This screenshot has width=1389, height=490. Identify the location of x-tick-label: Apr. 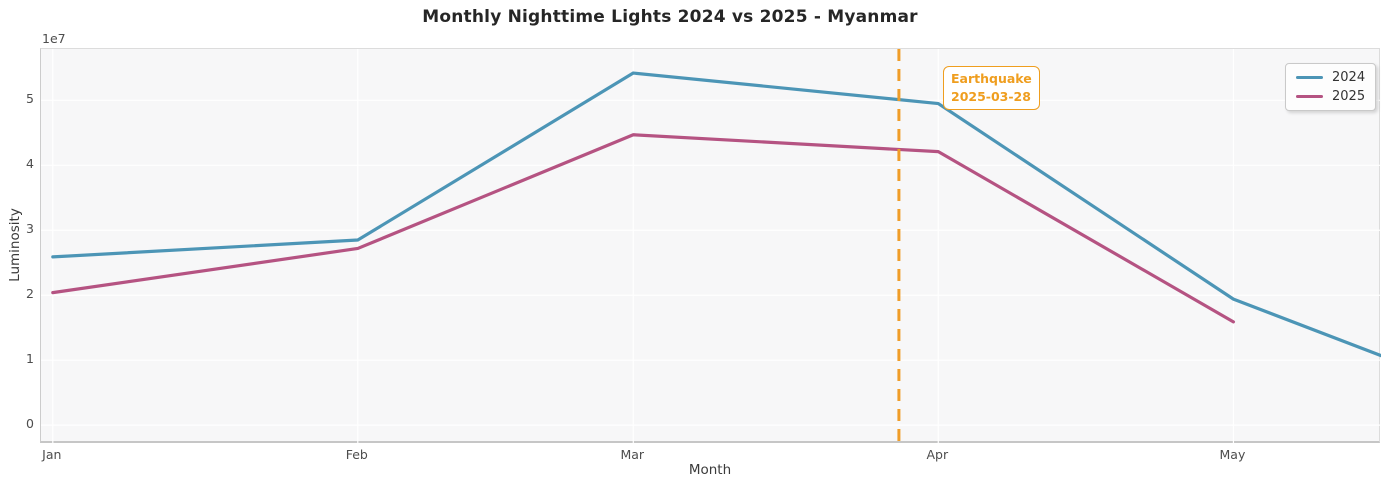
(937, 454).